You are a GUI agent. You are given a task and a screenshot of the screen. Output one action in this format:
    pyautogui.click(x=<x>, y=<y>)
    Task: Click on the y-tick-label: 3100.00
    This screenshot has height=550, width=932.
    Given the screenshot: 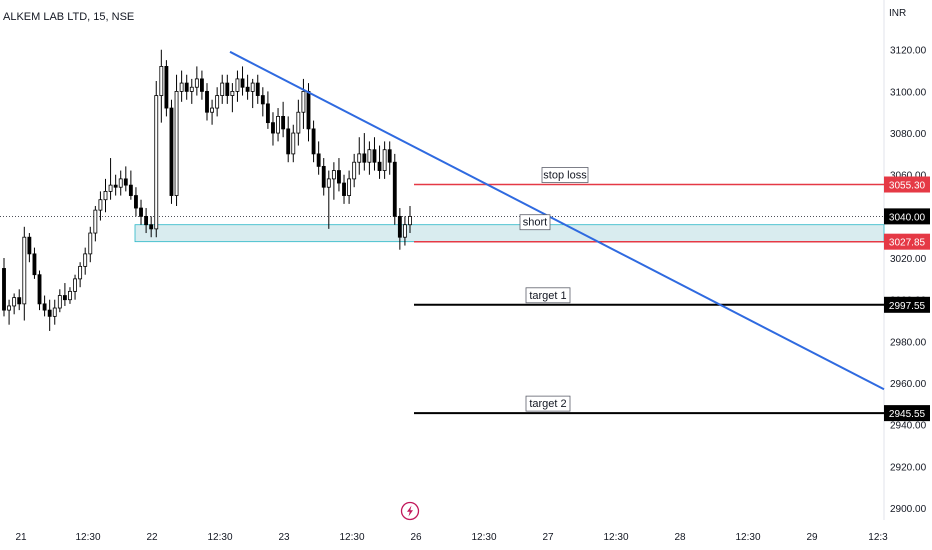 What is the action you would take?
    pyautogui.click(x=908, y=92)
    